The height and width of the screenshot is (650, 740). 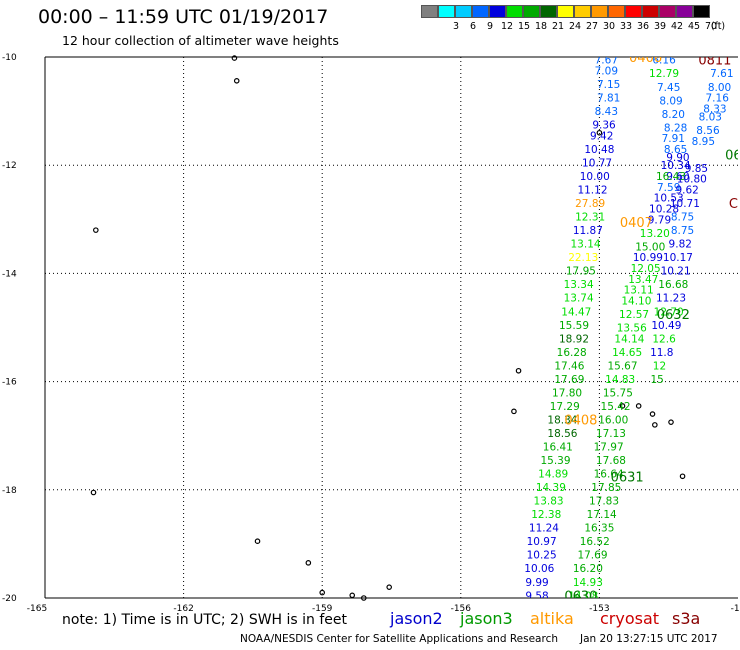 I want to click on swh-value: 7.61, so click(x=721, y=74).